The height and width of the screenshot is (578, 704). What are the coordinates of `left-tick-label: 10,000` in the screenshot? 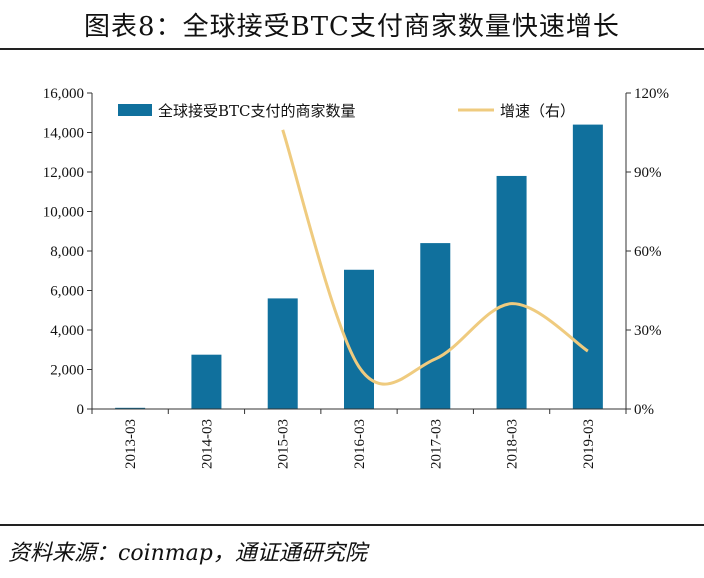 It's located at (63, 213).